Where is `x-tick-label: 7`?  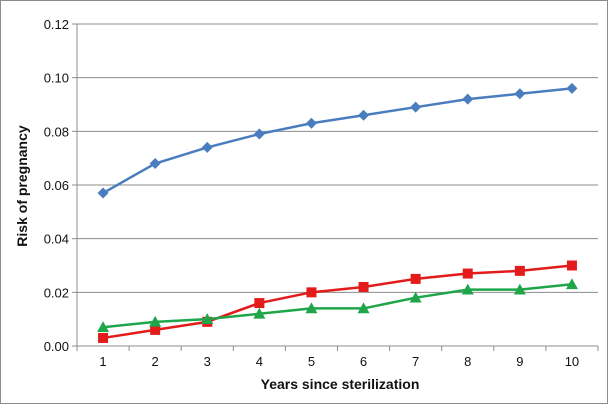 x-tick-label: 7 is located at coordinates (415, 361).